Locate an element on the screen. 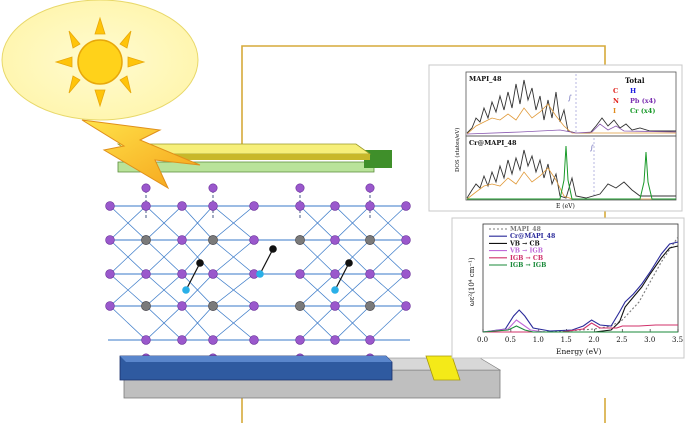  dos-legend-item: N is located at coordinates (616, 101).